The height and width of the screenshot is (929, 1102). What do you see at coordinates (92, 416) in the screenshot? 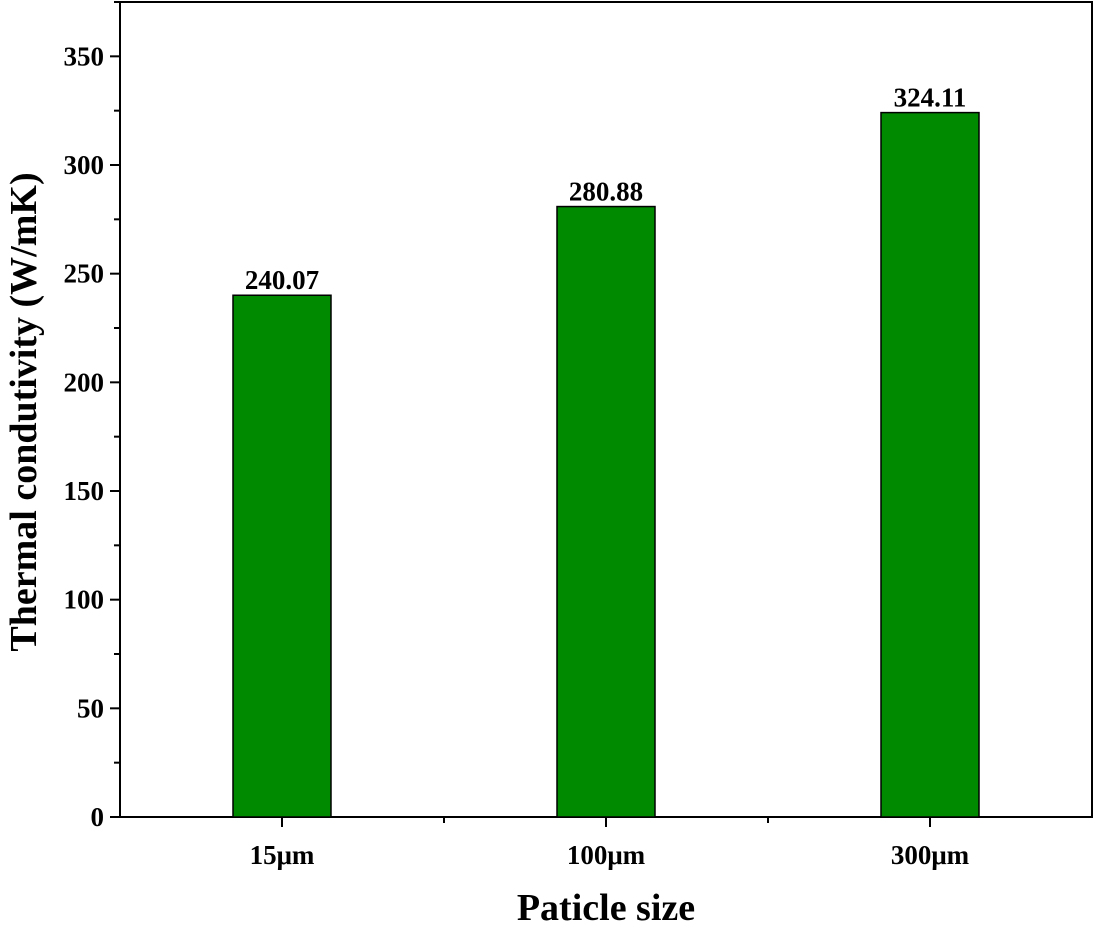
I see `y-axis-ticks: 0 50 100 150 200 250 300 350` at bounding box center [92, 416].